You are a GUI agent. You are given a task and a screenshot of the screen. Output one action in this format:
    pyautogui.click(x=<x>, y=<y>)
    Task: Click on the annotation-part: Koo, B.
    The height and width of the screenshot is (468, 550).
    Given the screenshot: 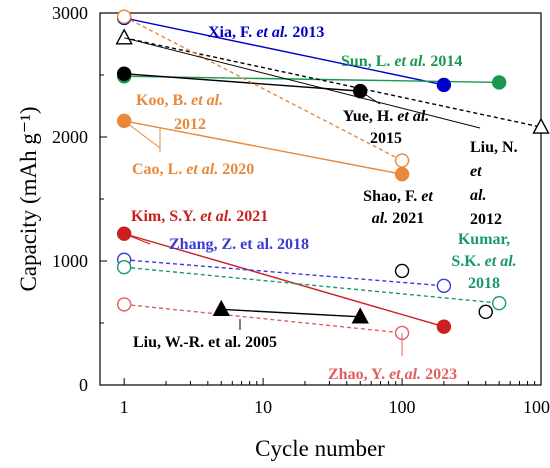 What is the action you would take?
    pyautogui.click(x=163, y=100)
    